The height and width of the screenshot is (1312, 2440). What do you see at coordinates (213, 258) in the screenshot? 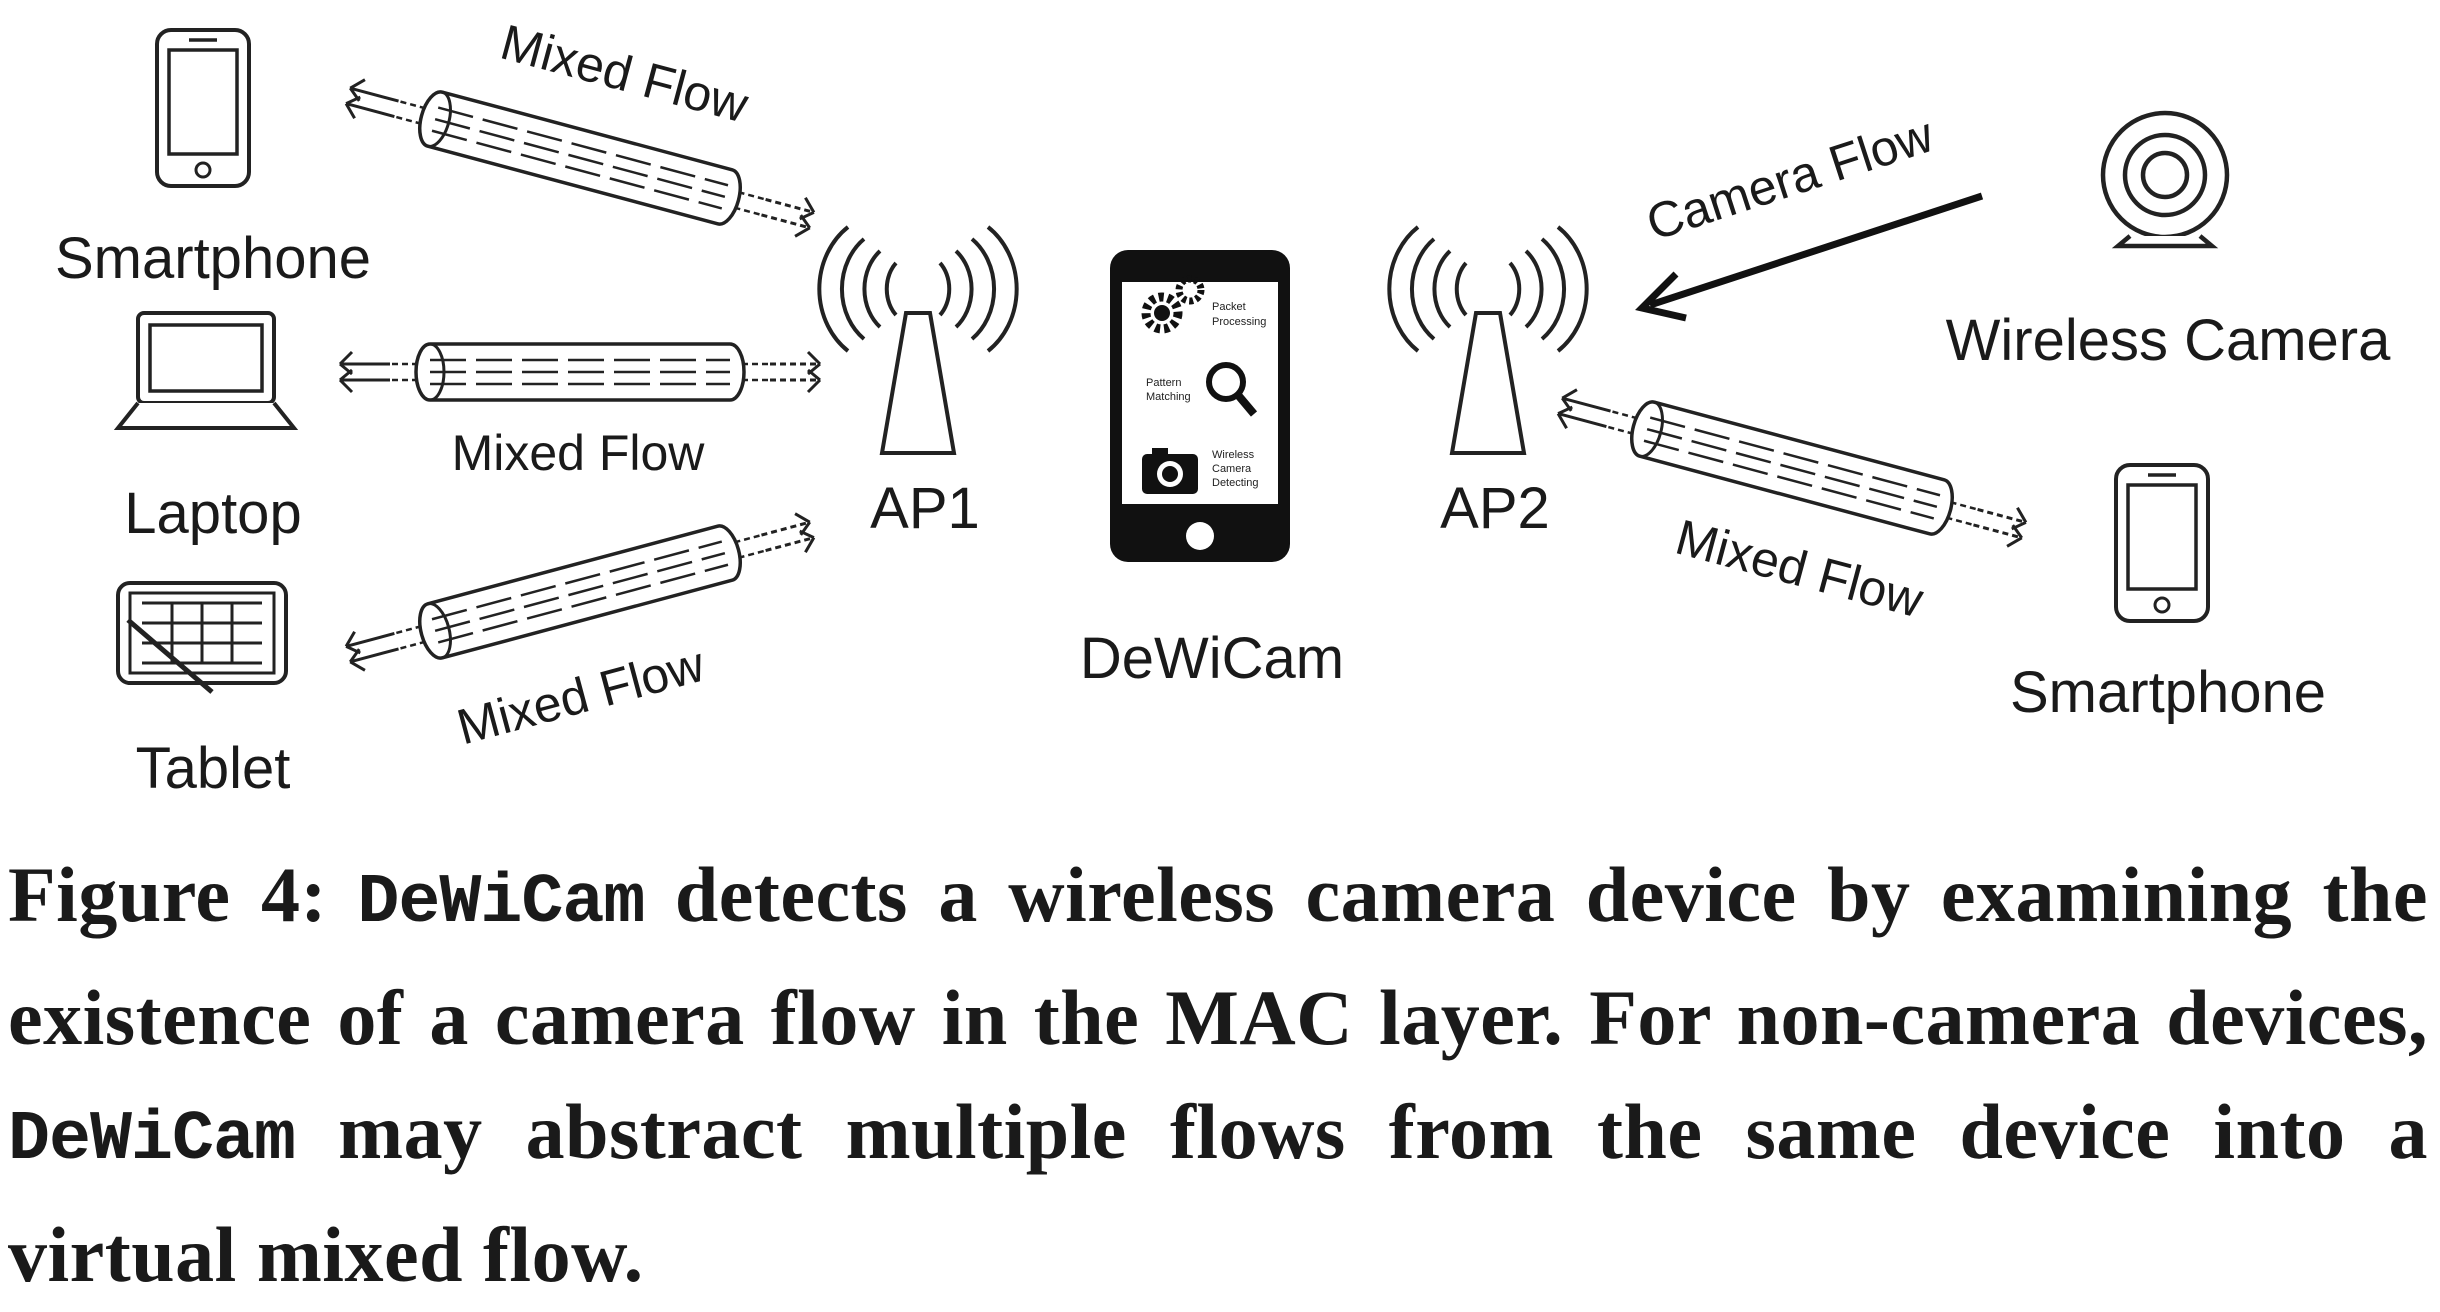
I see `smartphone-left-label: Smartphone` at bounding box center [213, 258].